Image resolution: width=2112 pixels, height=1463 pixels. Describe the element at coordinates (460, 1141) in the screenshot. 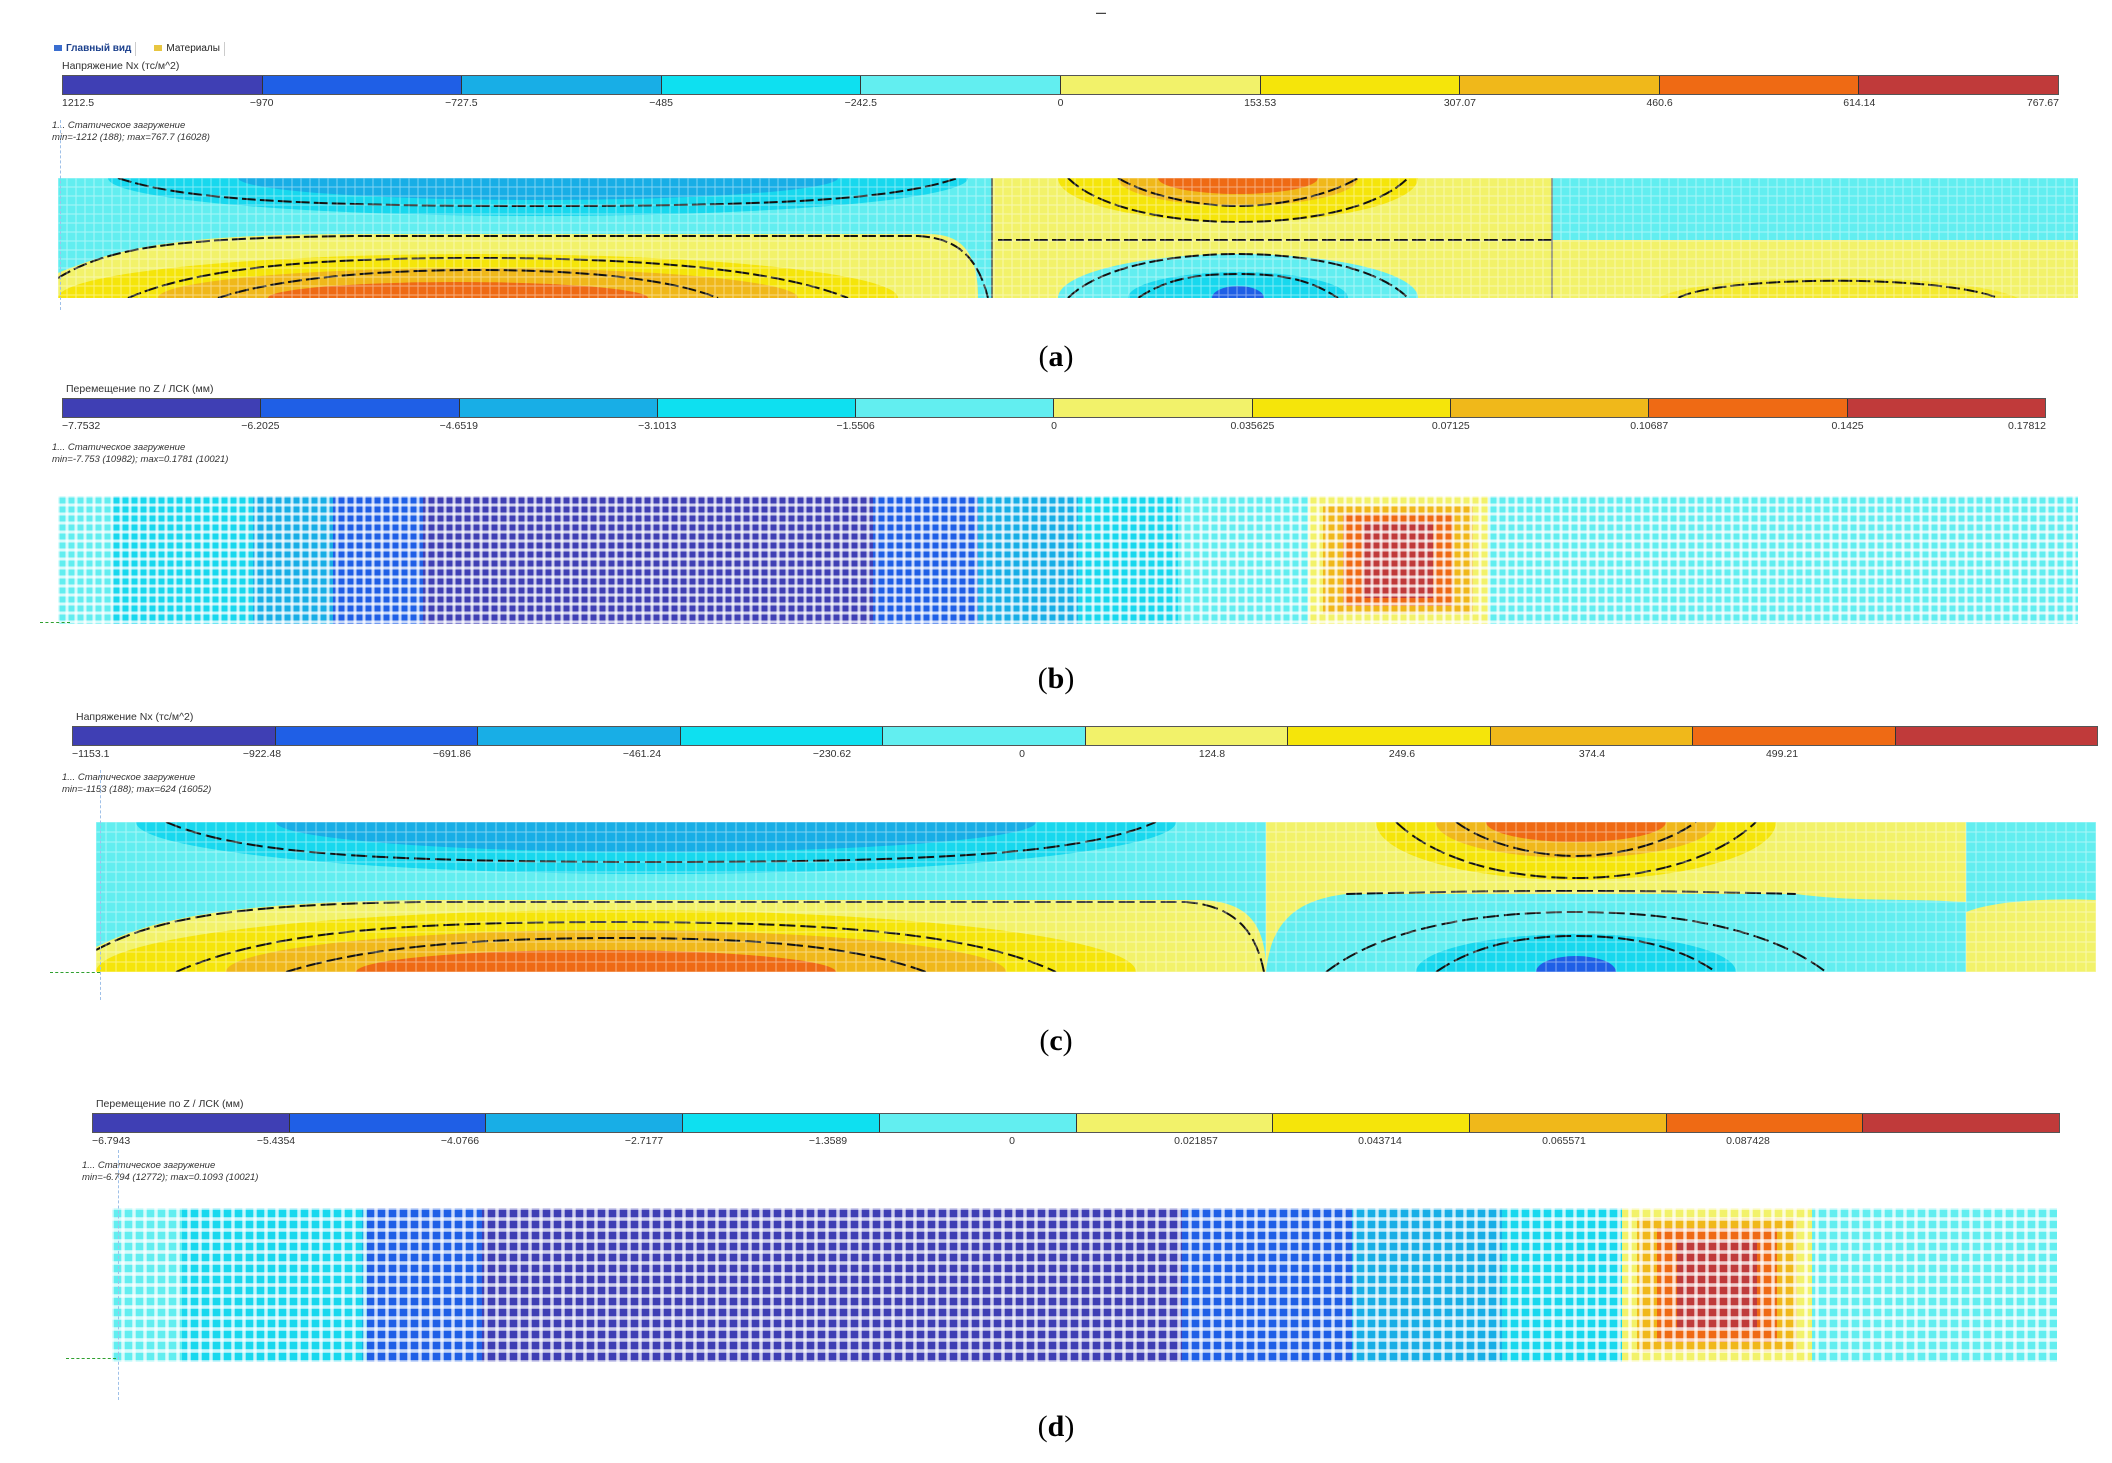

I see `scale-tick-label: −4.0766` at that location.